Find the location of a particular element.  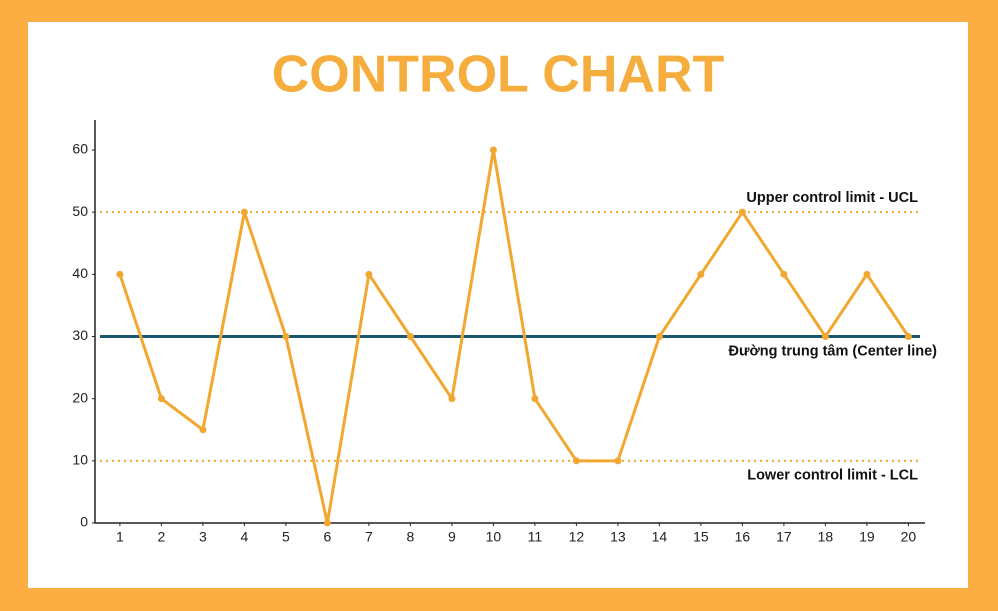

x-tick-label: 6 is located at coordinates (328, 537).